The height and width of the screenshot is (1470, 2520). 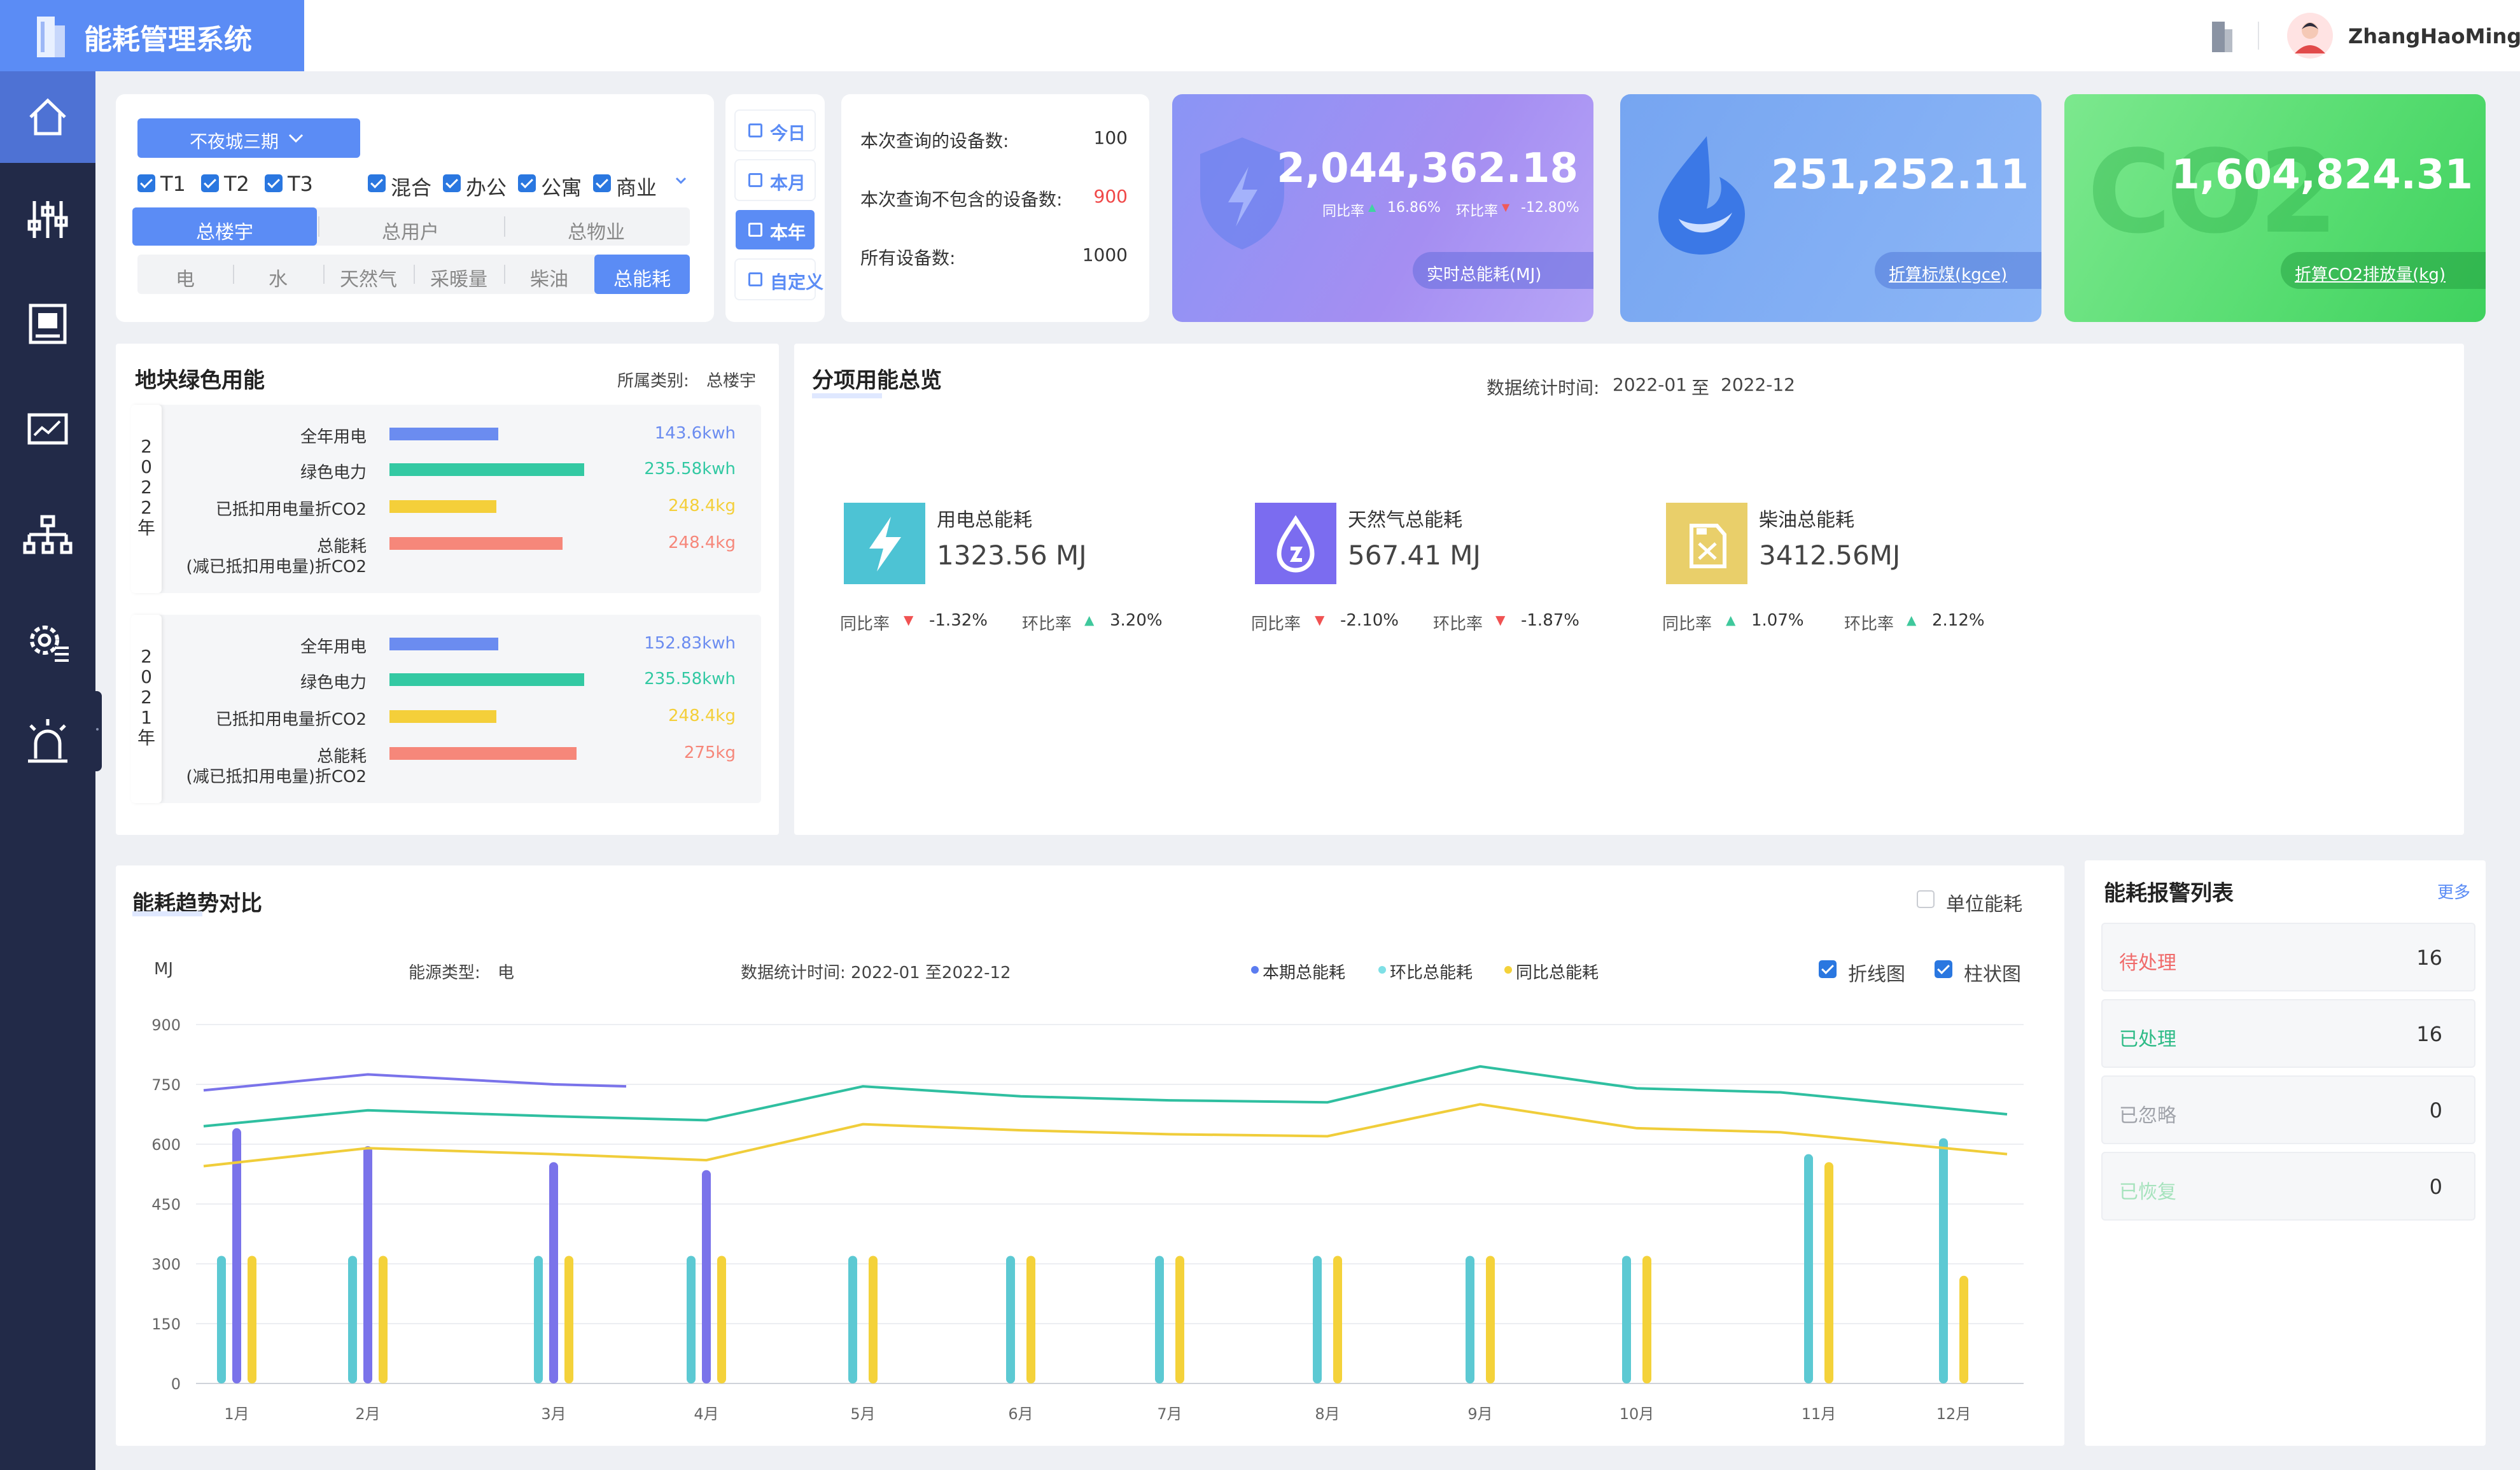 What do you see at coordinates (1985, 971) in the screenshot?
I see `bar-chart-toggle: 柱状图` at bounding box center [1985, 971].